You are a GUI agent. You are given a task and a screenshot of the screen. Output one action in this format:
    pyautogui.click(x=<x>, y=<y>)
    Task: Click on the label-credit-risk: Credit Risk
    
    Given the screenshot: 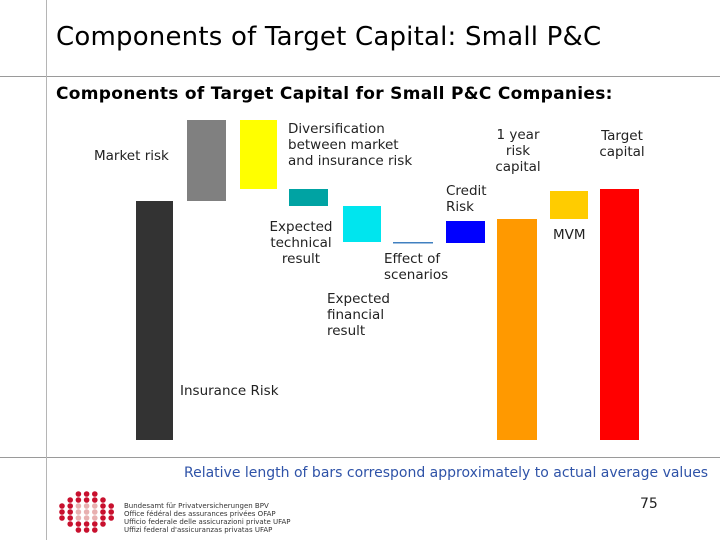 What is the action you would take?
    pyautogui.click(x=466, y=199)
    